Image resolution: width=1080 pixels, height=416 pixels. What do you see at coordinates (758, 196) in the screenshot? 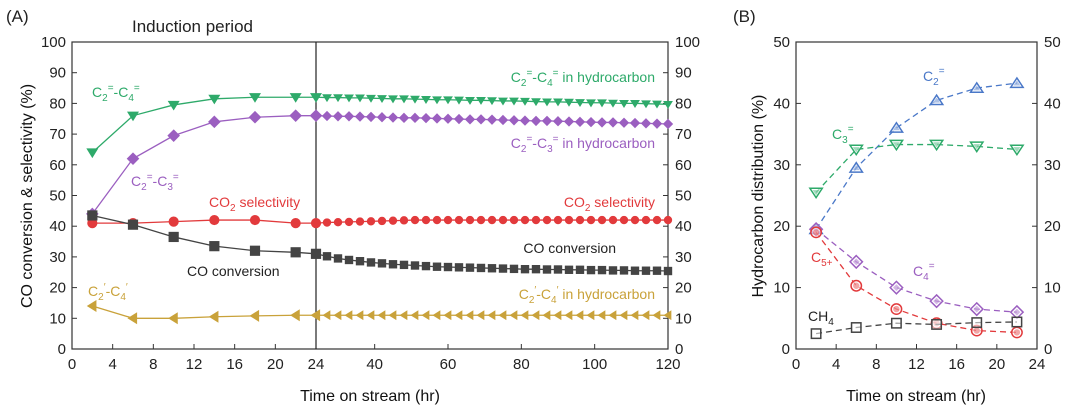
I see `panel-b-y-axis-label: Hydrocarbon distribution (%)` at bounding box center [758, 196].